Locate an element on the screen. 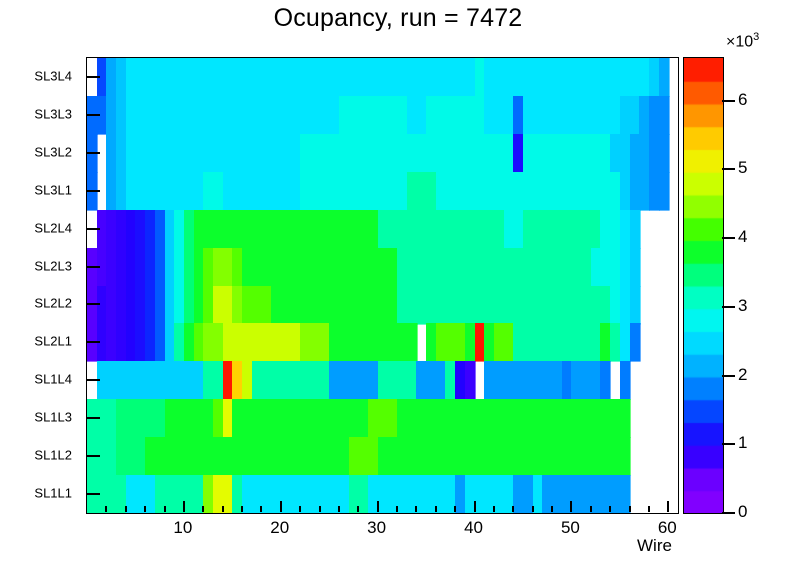 This screenshot has height=572, width=796. x-tick-label-10: 10 is located at coordinates (183, 527).